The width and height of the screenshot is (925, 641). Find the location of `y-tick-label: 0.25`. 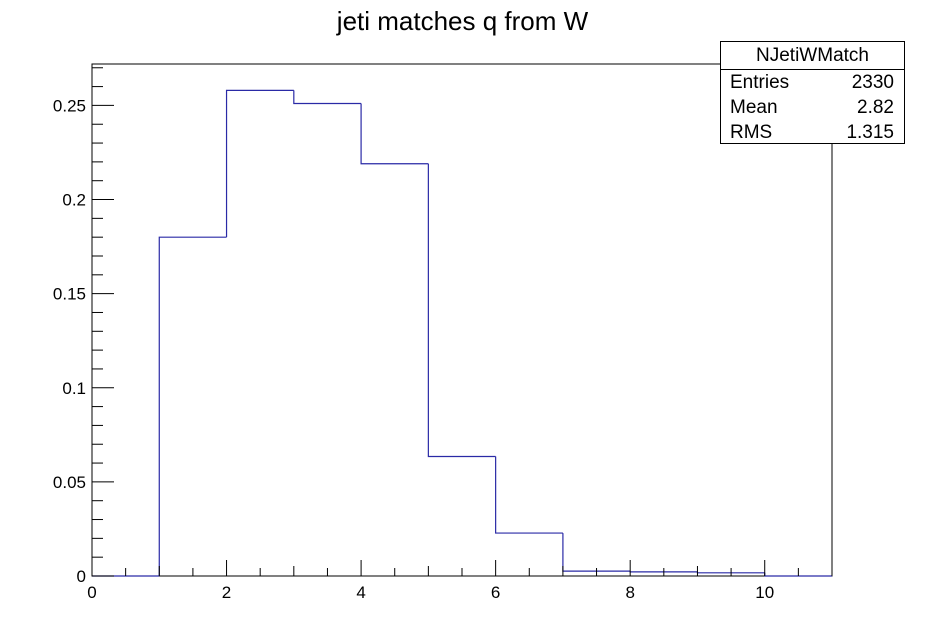

y-tick-label: 0.25 is located at coordinates (69, 105).